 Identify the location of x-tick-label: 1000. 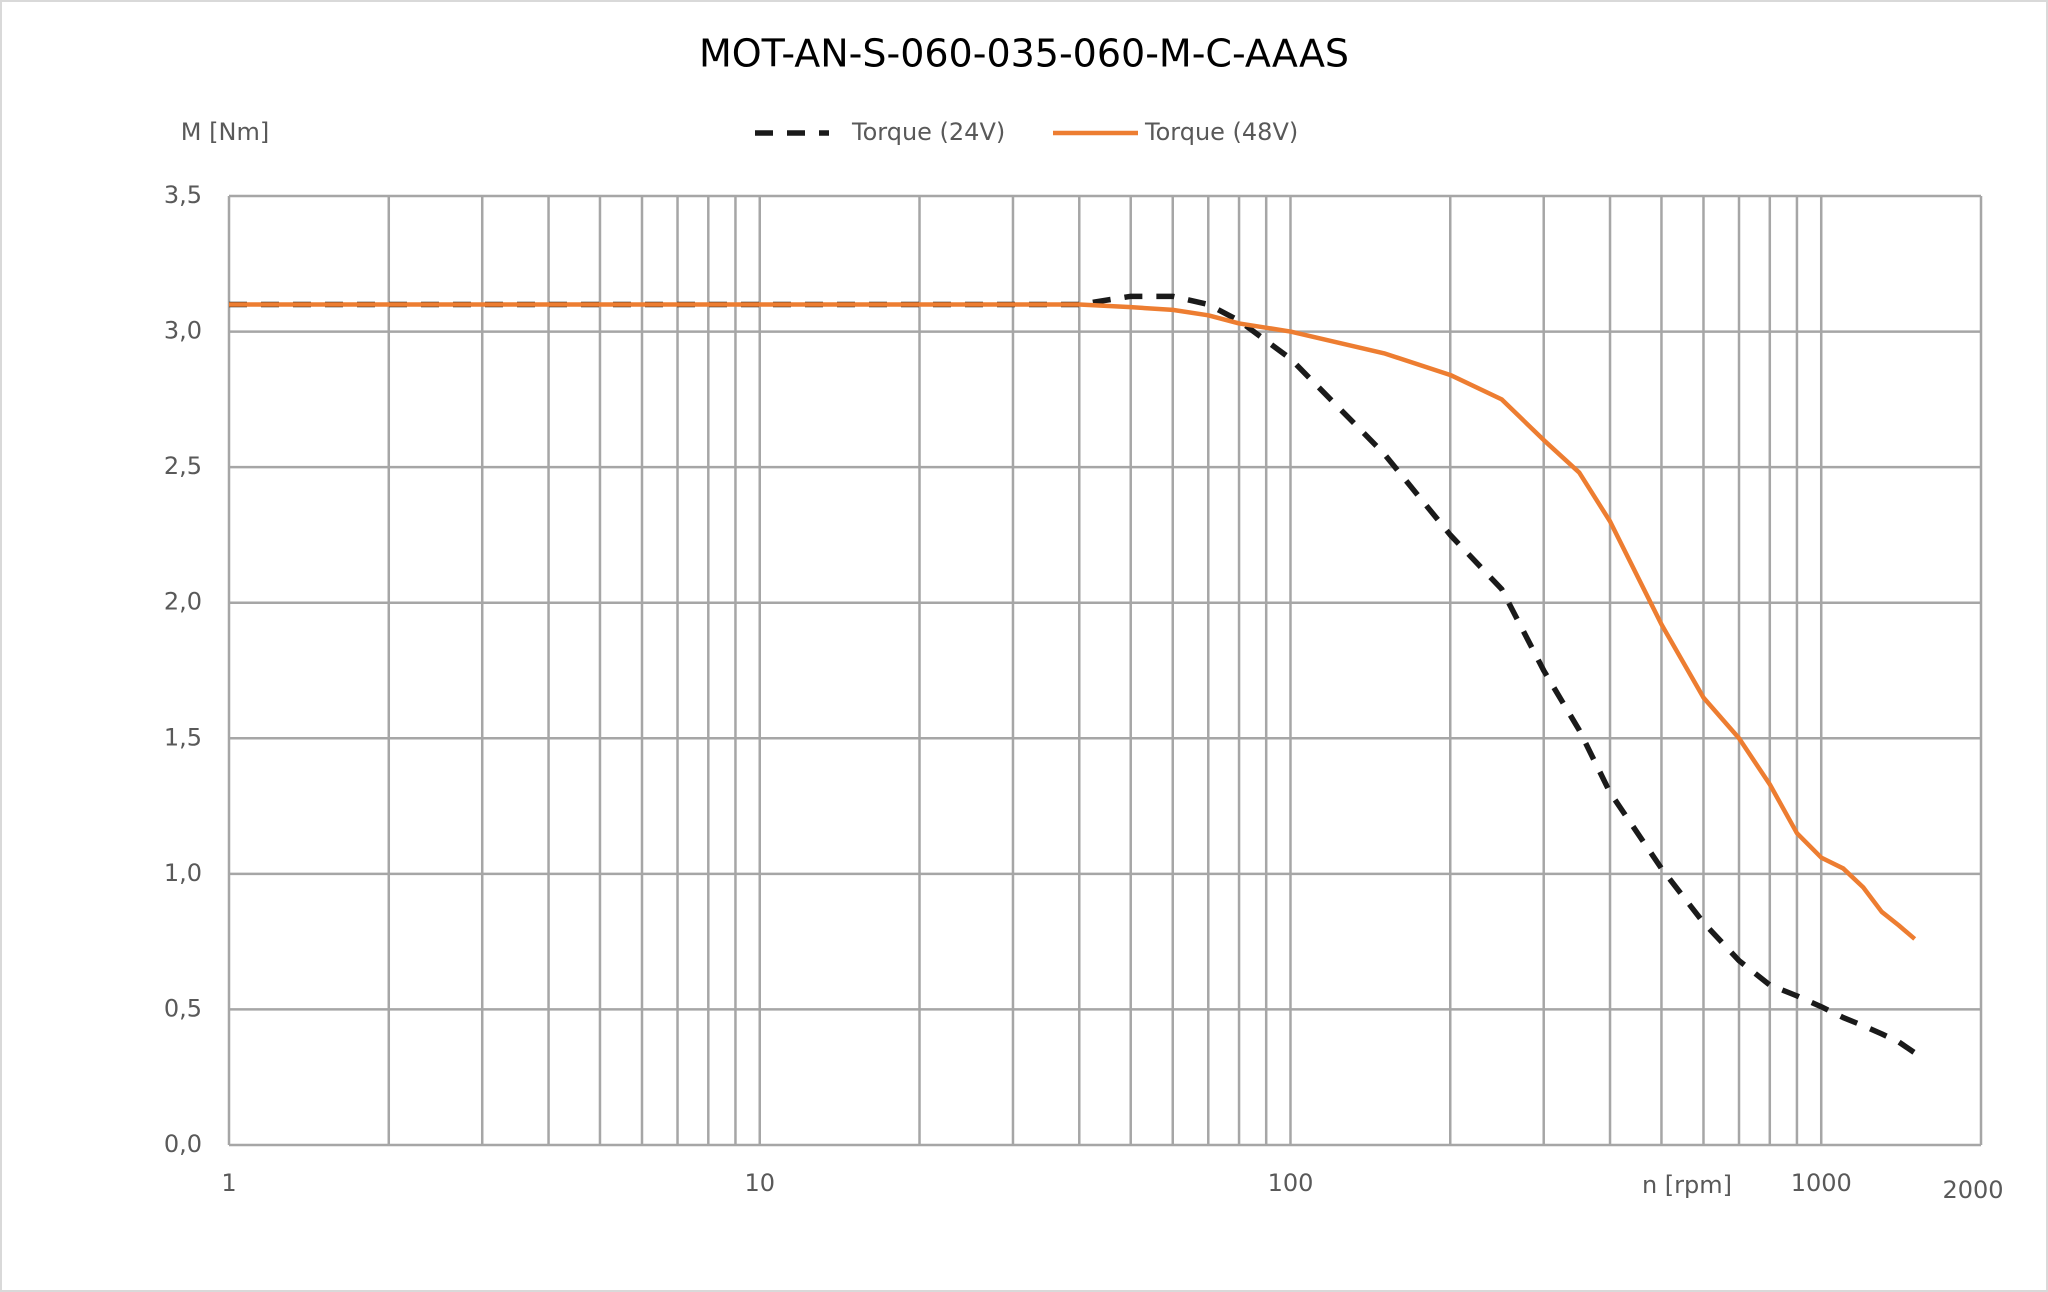
(1821, 1183).